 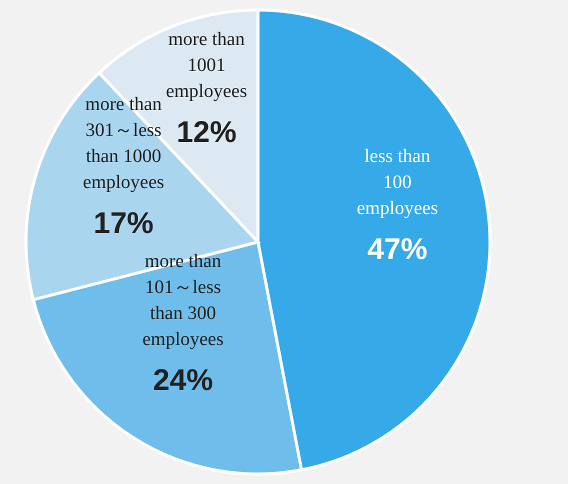 What do you see at coordinates (124, 223) in the screenshot?
I see `data-label: 17%` at bounding box center [124, 223].